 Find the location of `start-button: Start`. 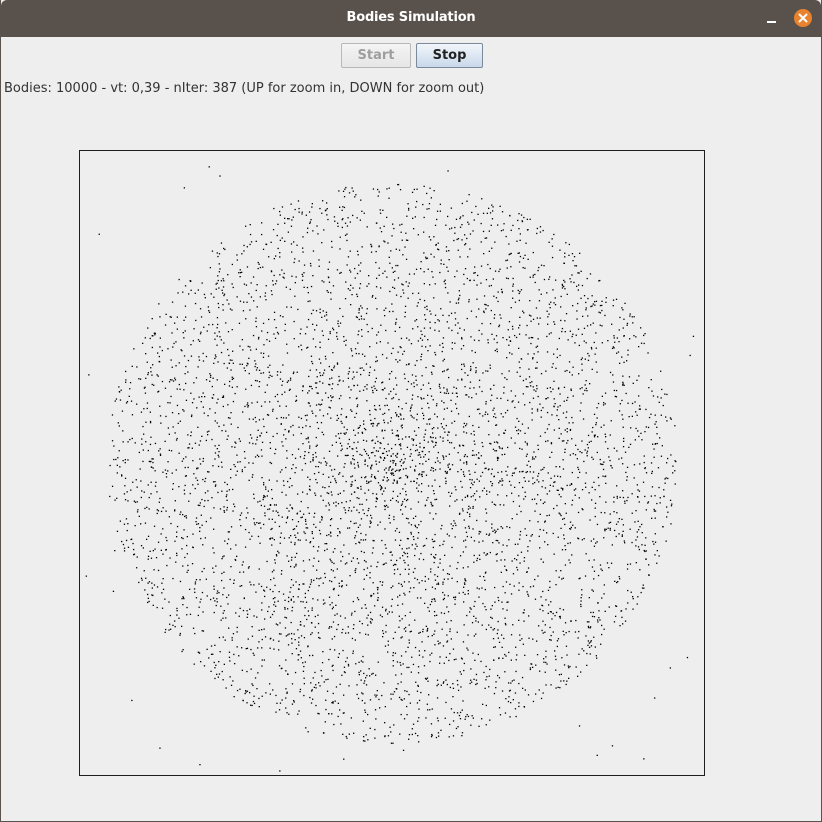

start-button: Start is located at coordinates (376, 55).